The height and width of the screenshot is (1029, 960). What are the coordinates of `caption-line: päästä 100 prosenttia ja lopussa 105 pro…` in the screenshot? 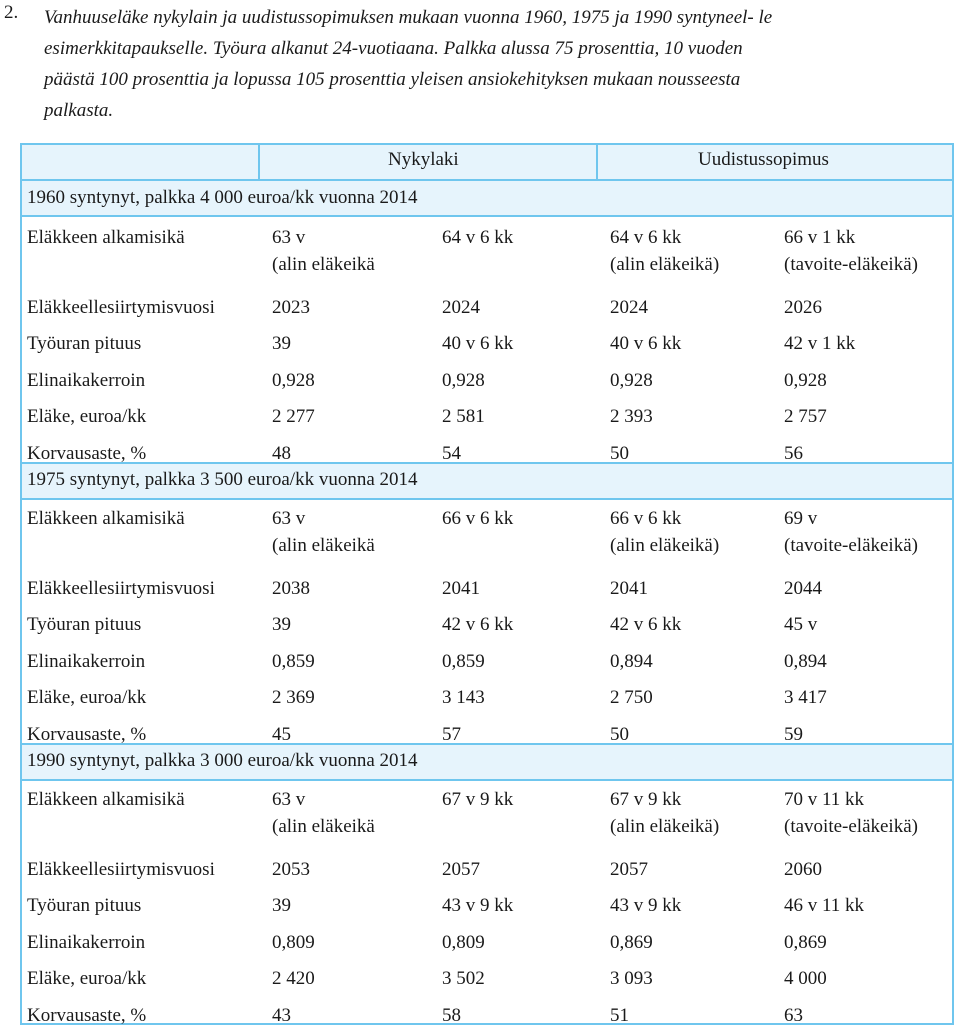 It's located at (392, 79).